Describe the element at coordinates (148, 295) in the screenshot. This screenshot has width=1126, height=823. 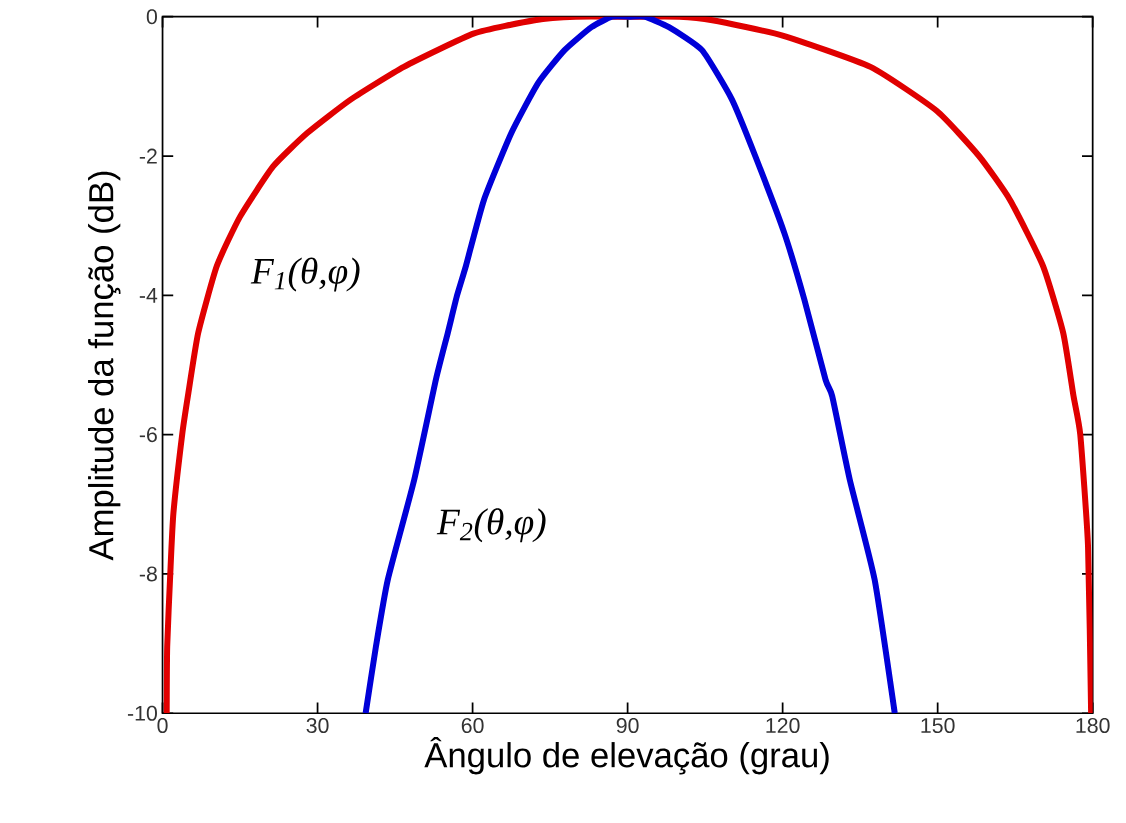
I see `y-tick-label: -4` at that location.